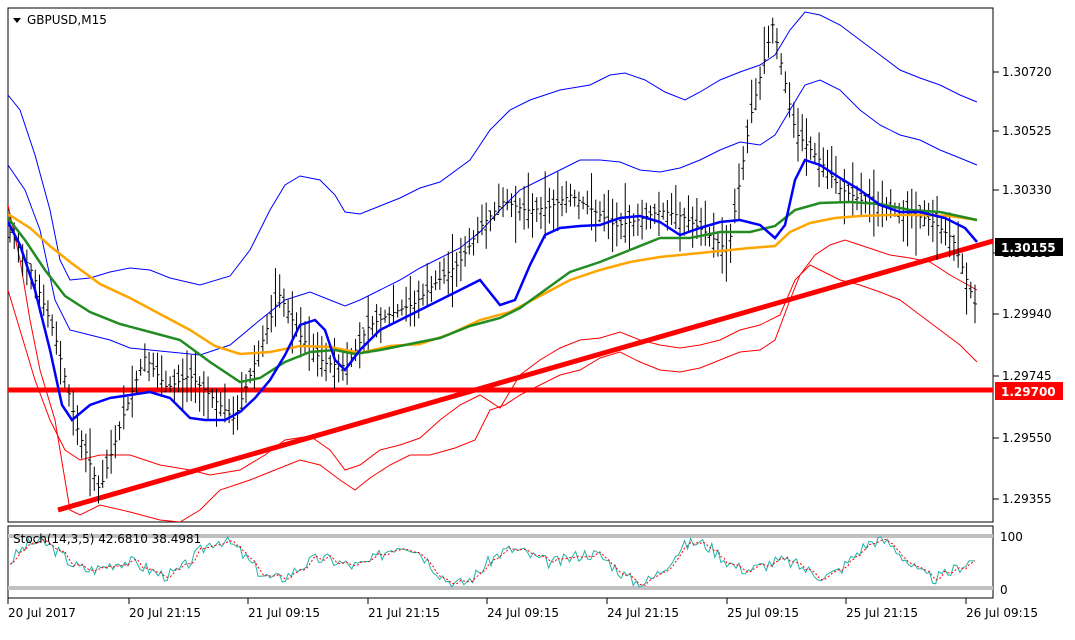  I want to click on time-tick: 25 Jul 09:15, so click(763, 613).